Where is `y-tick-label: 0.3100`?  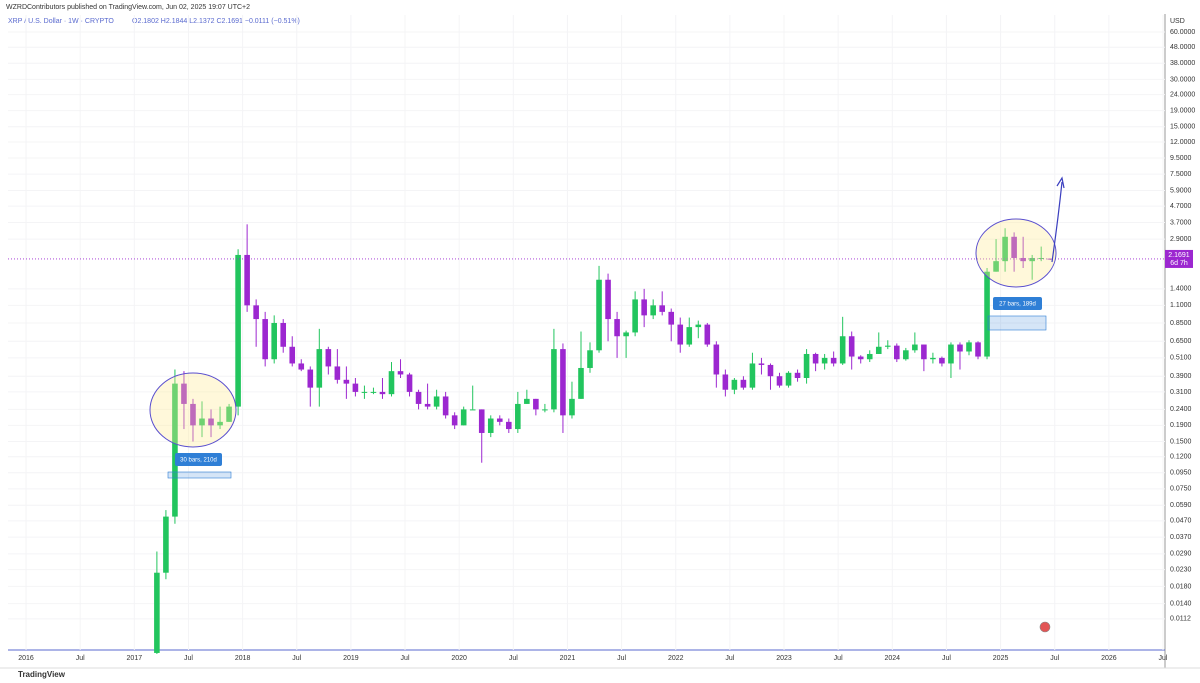 y-tick-label: 0.3100 is located at coordinates (1181, 392).